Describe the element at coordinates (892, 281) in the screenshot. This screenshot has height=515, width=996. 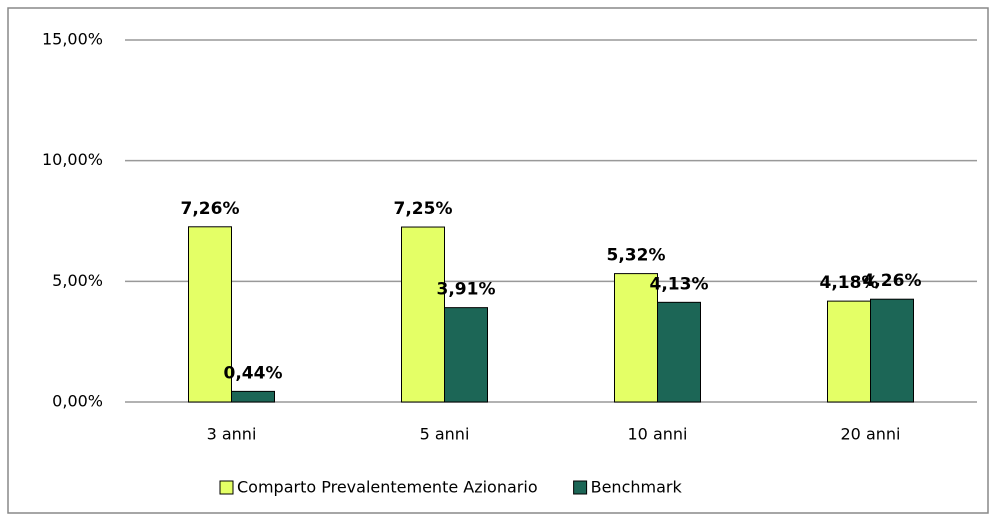
I see `value-label: 4,26%` at that location.